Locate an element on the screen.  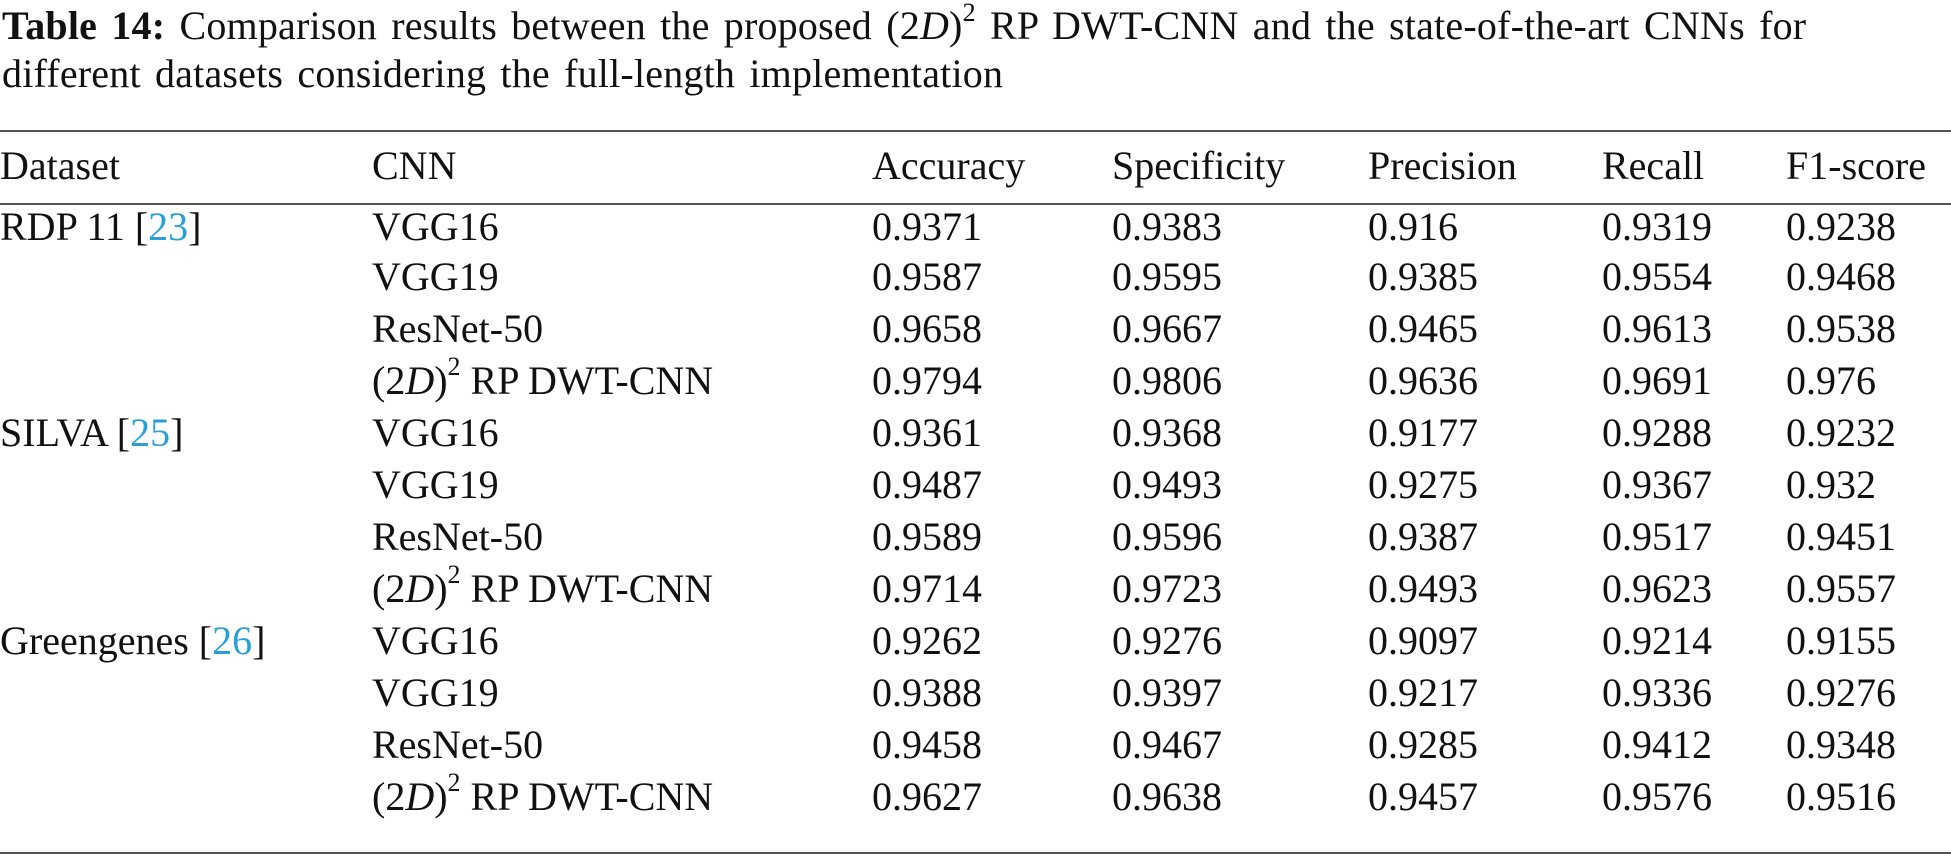
precision-cell: 0.9457 is located at coordinates (1423, 796).